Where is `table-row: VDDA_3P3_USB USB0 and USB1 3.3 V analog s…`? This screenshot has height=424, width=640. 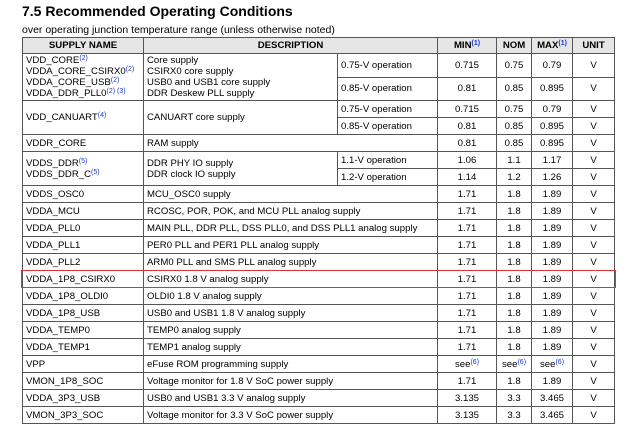
table-row: VDDA_3P3_USB USB0 and USB1 3.3 V analog s… is located at coordinates (319, 398).